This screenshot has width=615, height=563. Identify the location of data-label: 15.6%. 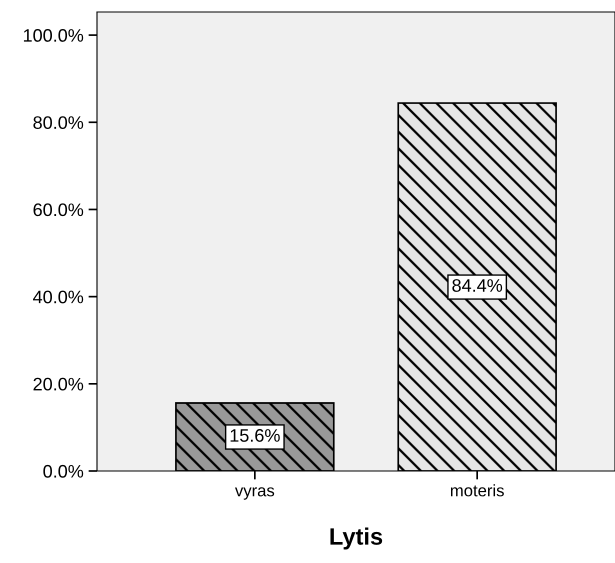
(255, 435).